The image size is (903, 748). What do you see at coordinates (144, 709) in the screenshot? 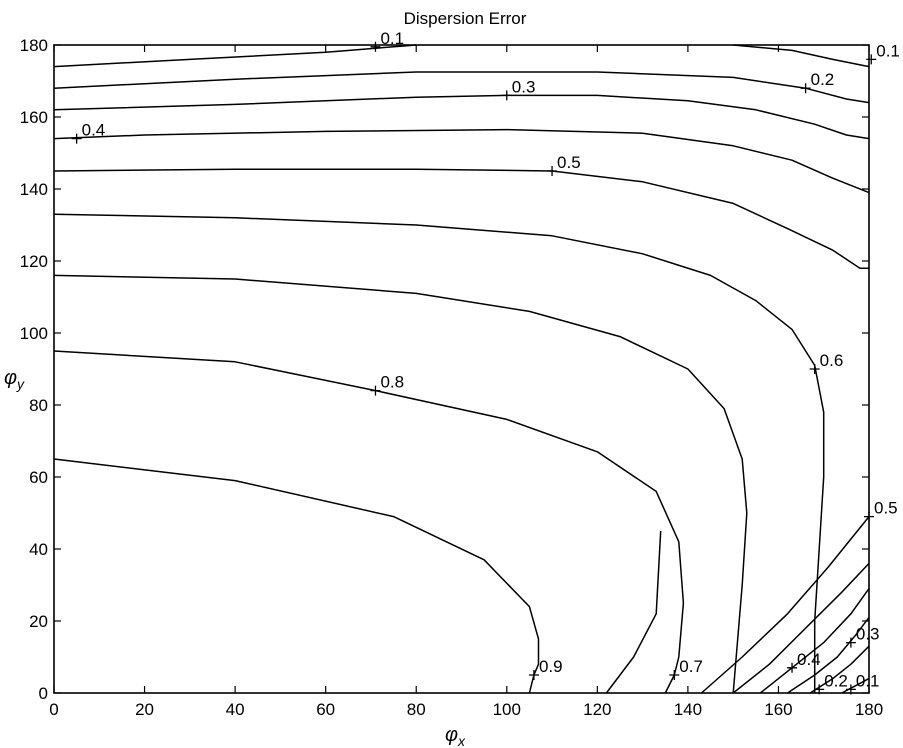
I see `x-tick-label: 20` at bounding box center [144, 709].